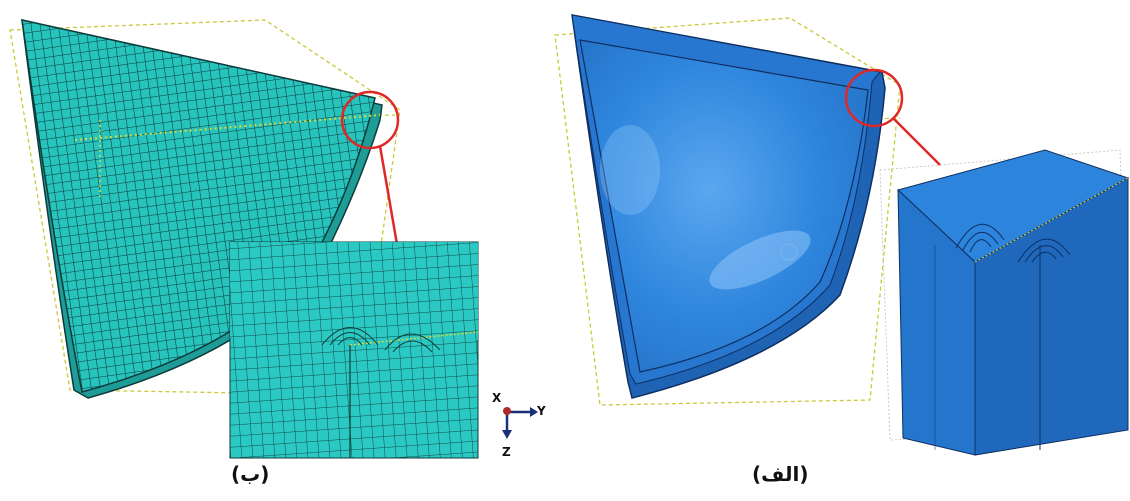  What do you see at coordinates (250, 474) in the screenshot?
I see `caption-left: (ب)` at bounding box center [250, 474].